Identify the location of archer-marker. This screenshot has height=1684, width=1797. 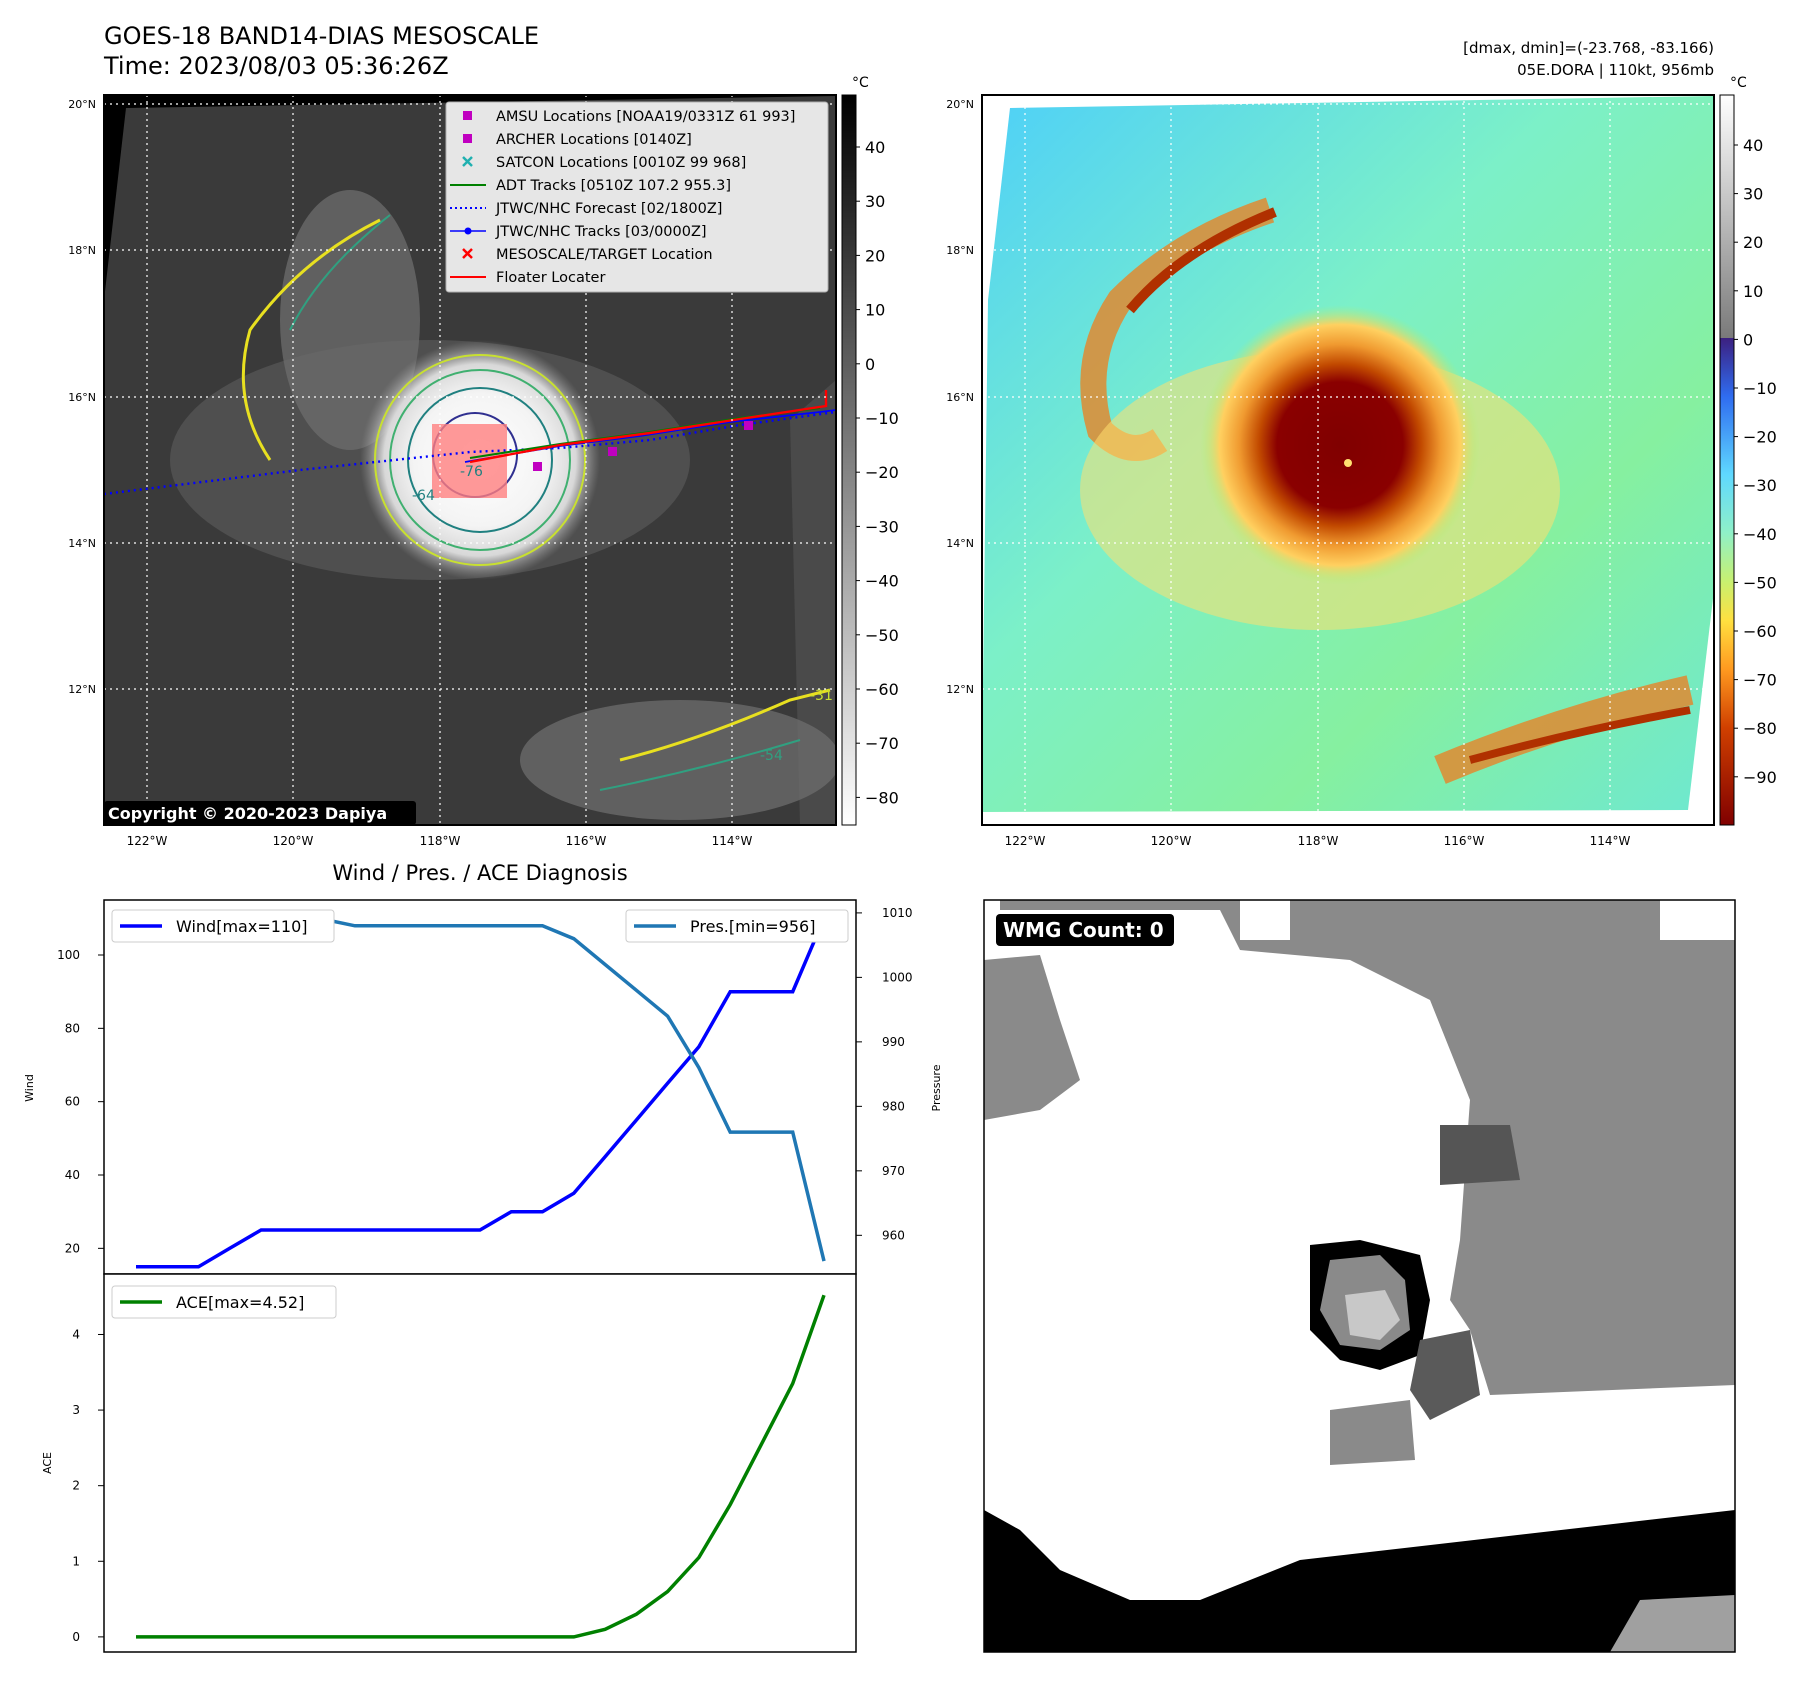
(537, 466).